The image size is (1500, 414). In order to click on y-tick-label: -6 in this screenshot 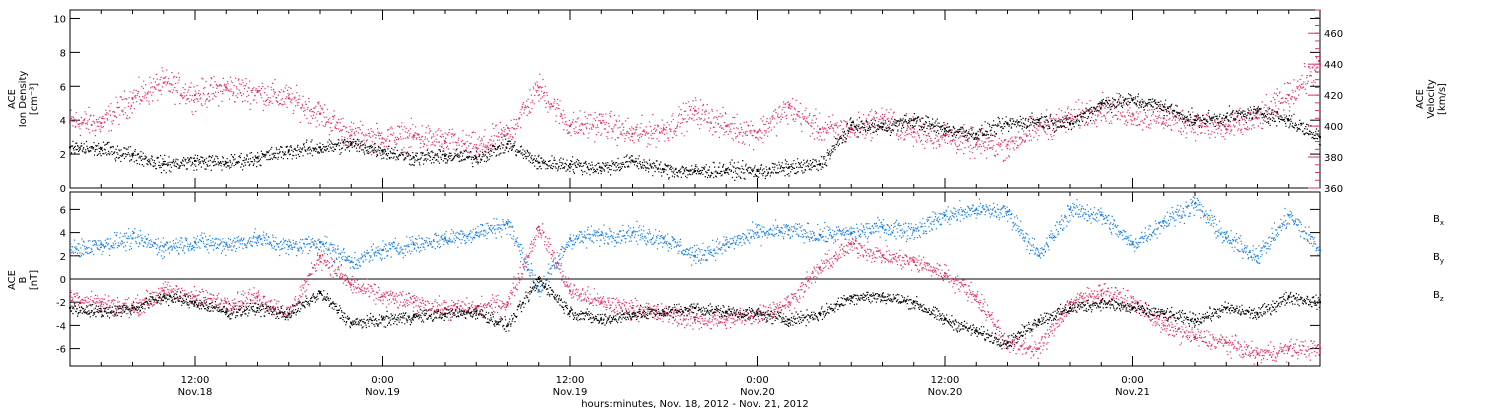, I will do `click(61, 350)`.